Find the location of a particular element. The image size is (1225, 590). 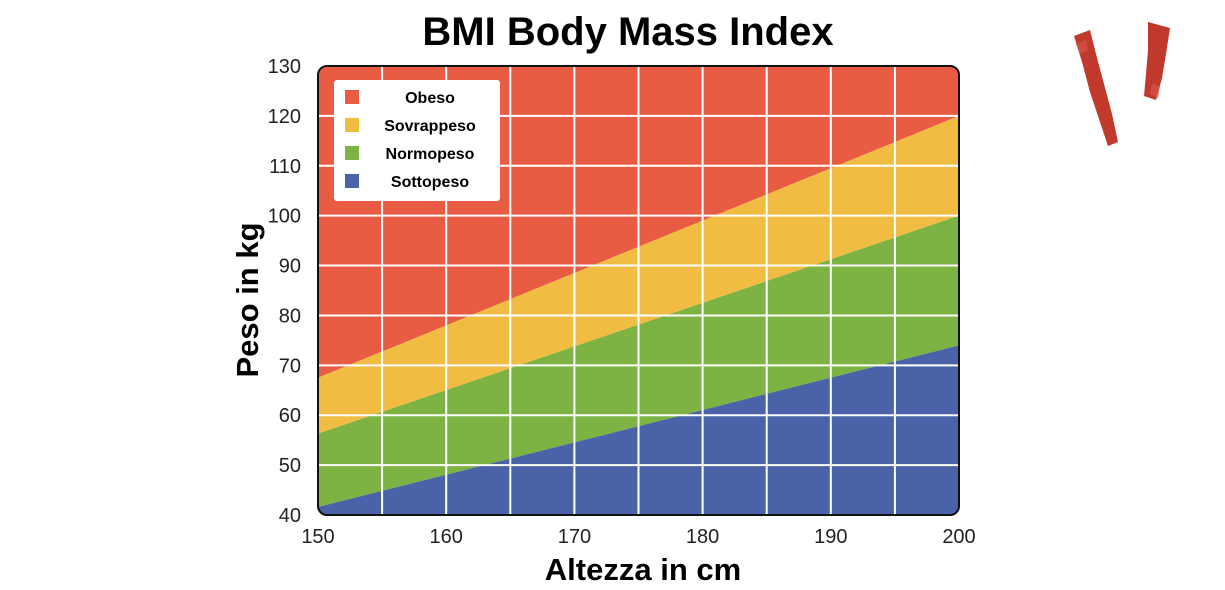

legend-label-sottopeso: Sottopeso is located at coordinates (430, 182).